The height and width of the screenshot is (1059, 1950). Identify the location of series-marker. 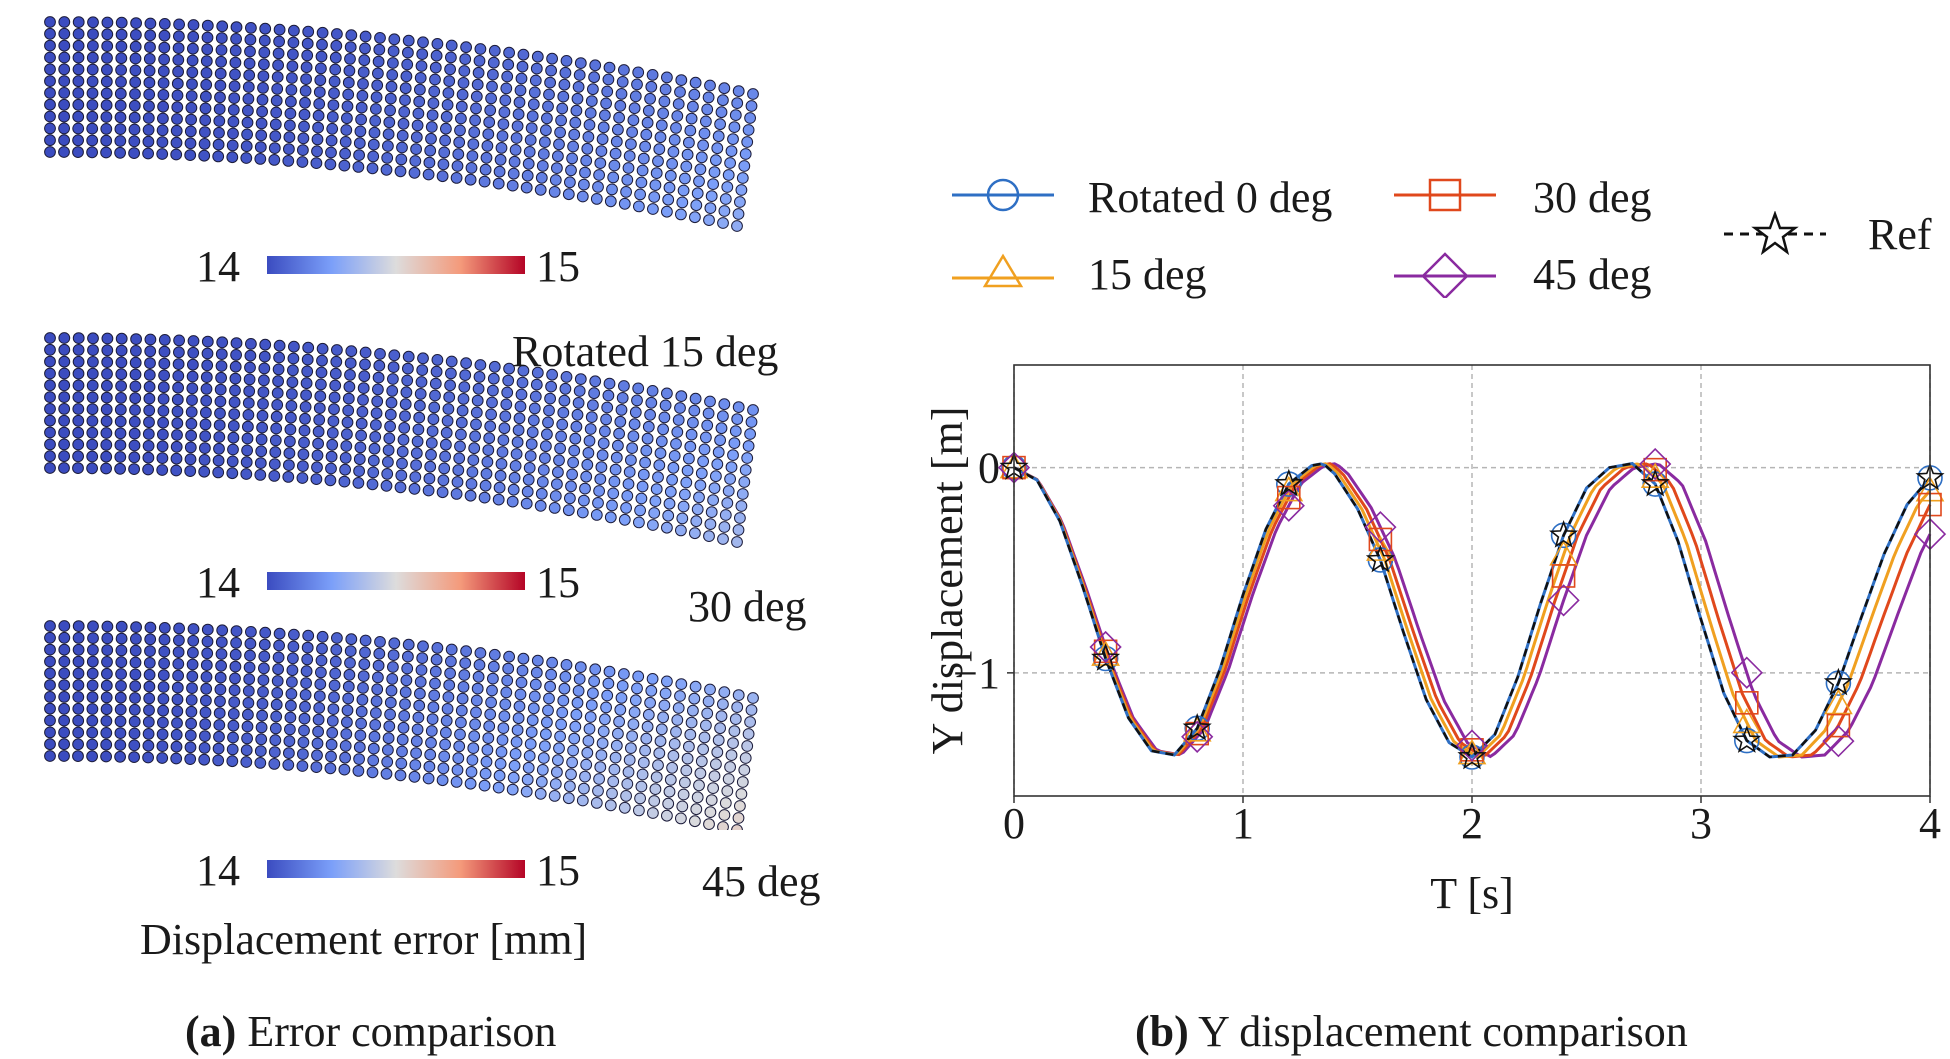
(1655, 482).